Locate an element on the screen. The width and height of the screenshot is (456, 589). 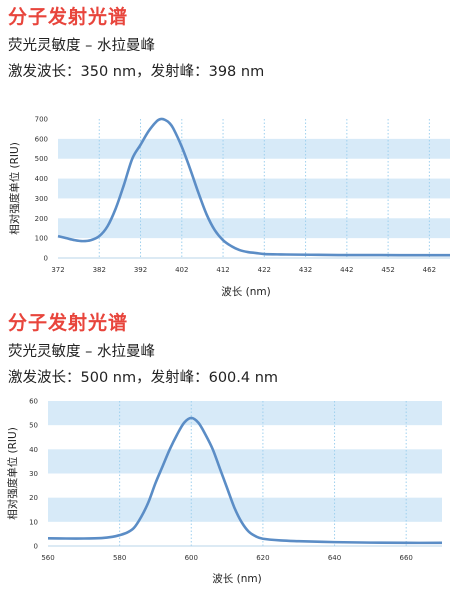
section-2-info: 激发波长：500 nm，发射峰：600.4 nm is located at coordinates (143, 378).